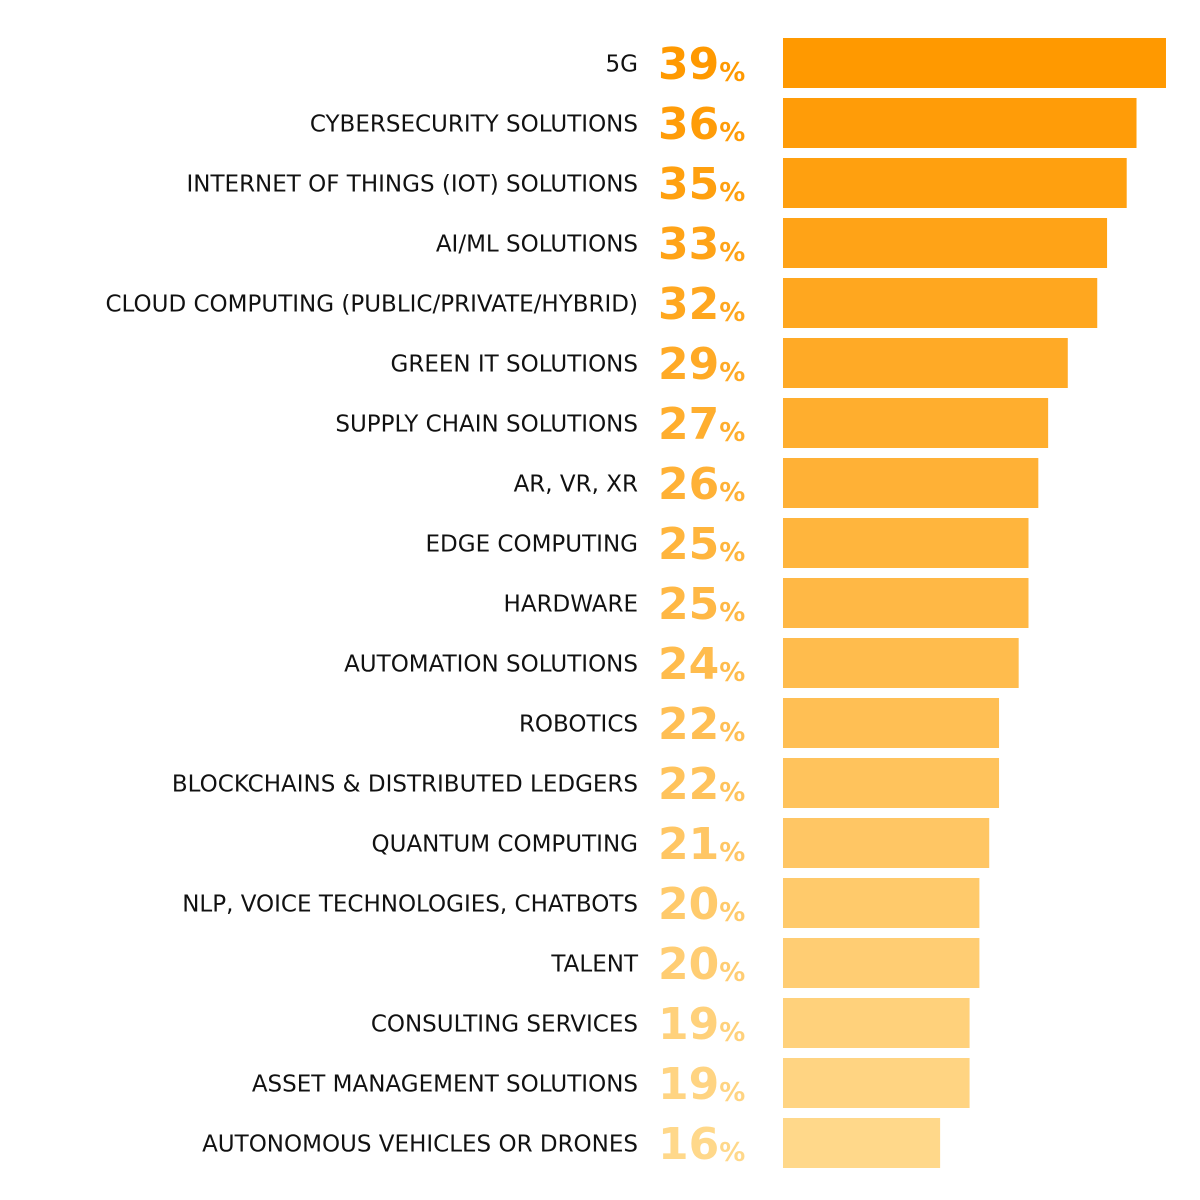 The height and width of the screenshot is (1200, 1200). What do you see at coordinates (514, 365) in the screenshot?
I see `category-label: GREEN IT SOLUTIONS` at bounding box center [514, 365].